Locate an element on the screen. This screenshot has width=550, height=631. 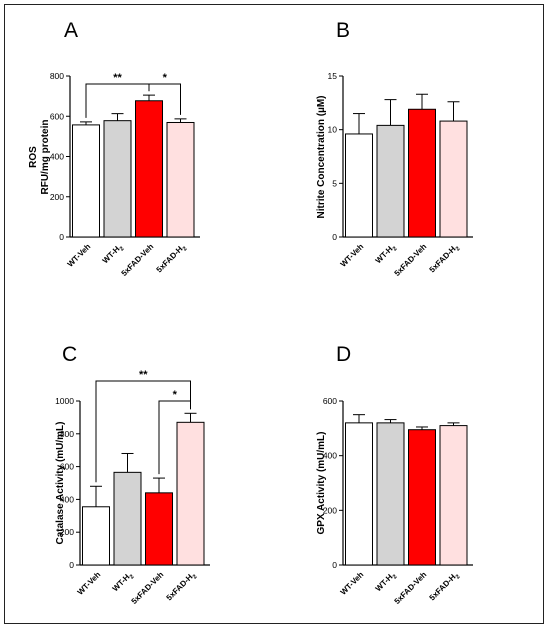
y-axis-label: Catalase Activity (mU/mL) is located at coordinates (60, 483).